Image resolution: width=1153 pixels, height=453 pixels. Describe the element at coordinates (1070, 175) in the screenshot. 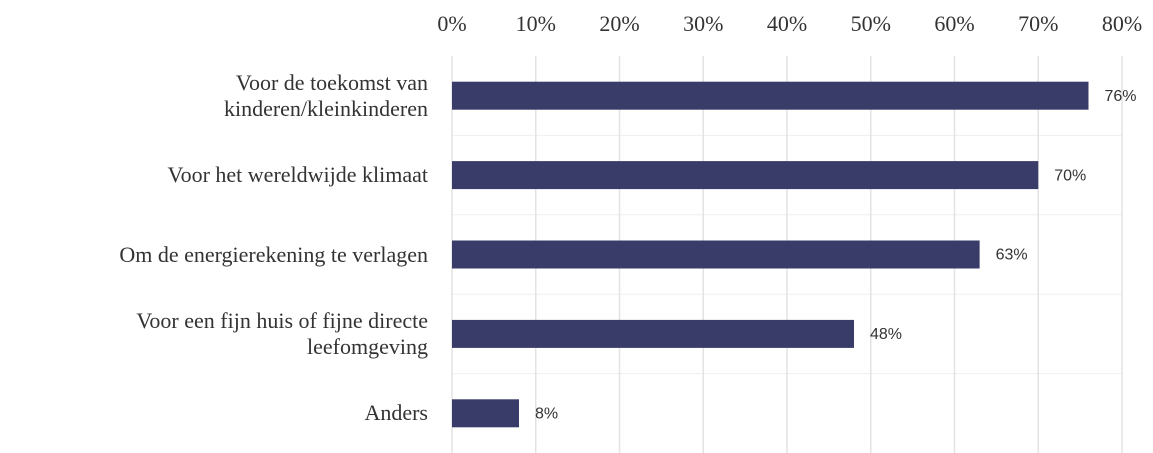

I see `data-label: 70%` at that location.